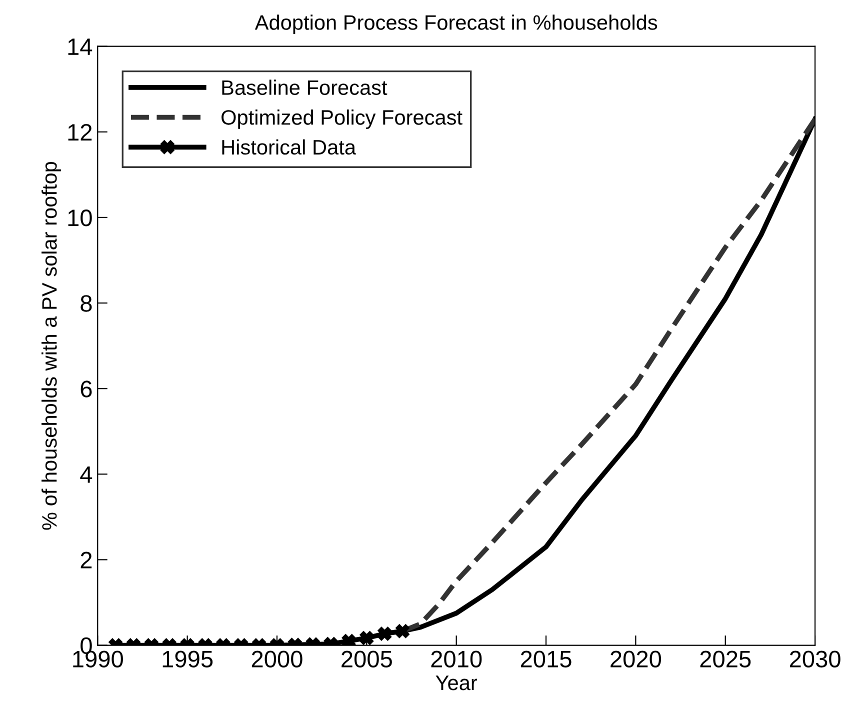 The width and height of the screenshot is (849, 713). What do you see at coordinates (546, 659) in the screenshot?
I see `x-tick-label: 2015` at bounding box center [546, 659].